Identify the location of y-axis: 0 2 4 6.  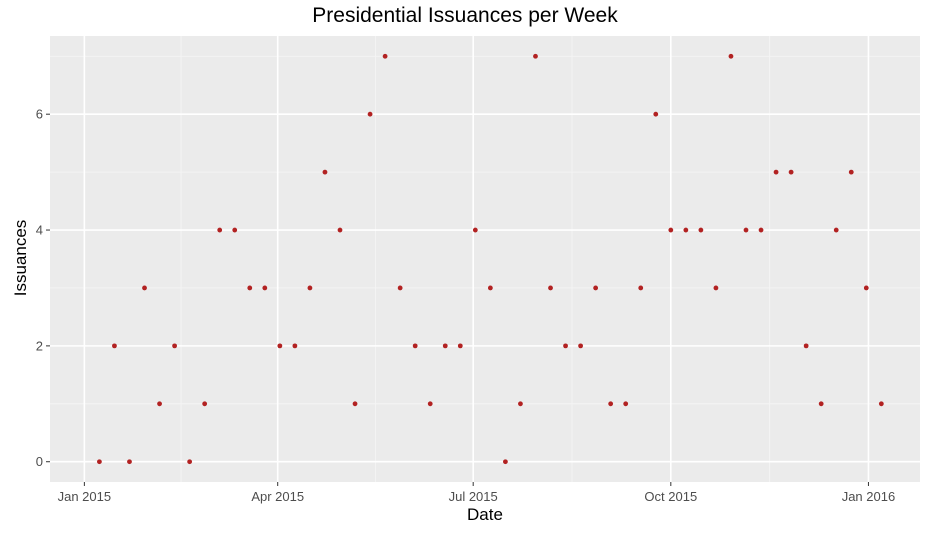
(43, 288).